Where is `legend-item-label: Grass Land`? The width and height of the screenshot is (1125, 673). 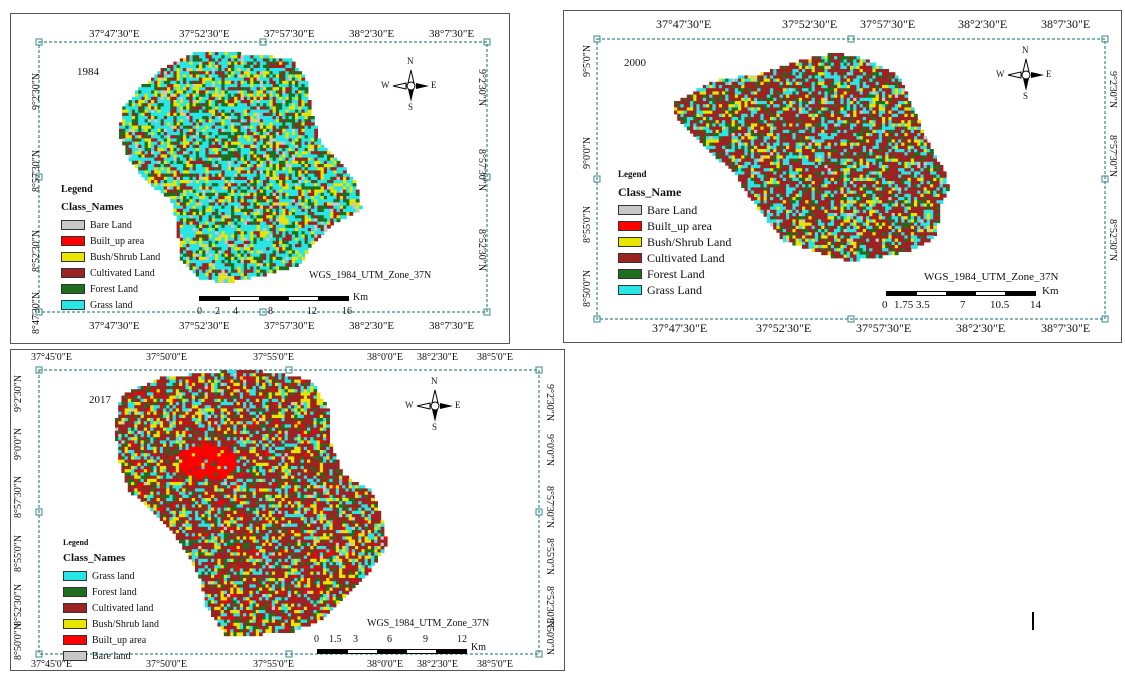 legend-item-label: Grass Land is located at coordinates (674, 289).